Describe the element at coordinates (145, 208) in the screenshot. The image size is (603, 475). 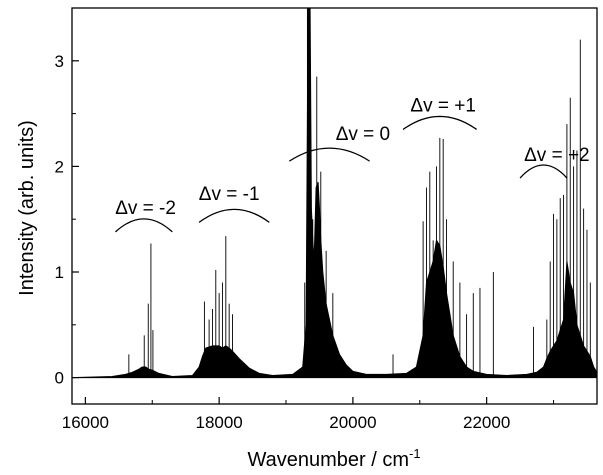
I see `annotation-label-0: Δv = -2` at that location.